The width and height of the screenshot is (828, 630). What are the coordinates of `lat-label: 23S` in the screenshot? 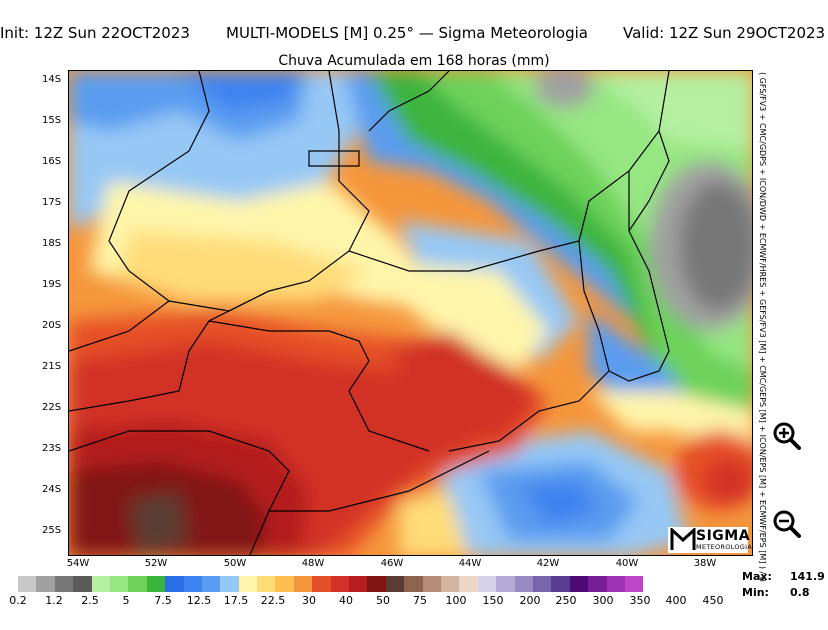 It's located at (52, 448).